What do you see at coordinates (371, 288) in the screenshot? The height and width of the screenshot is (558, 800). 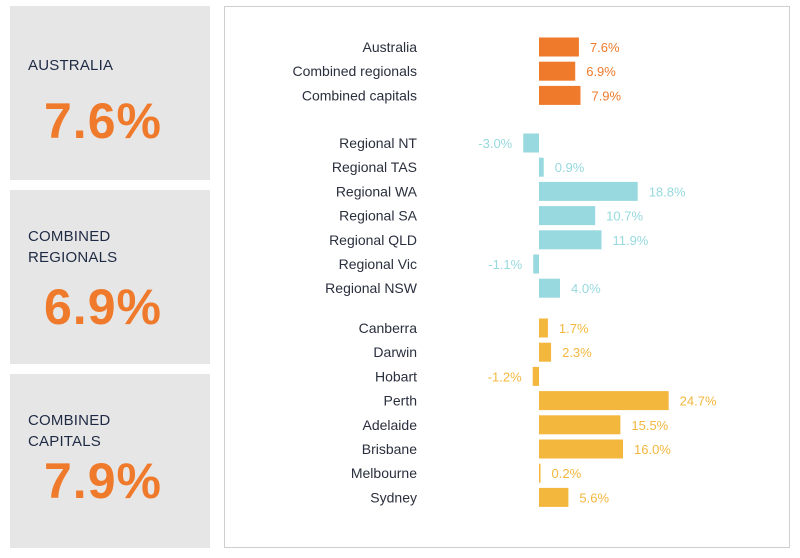 I see `category-label: Regional NSW` at bounding box center [371, 288].